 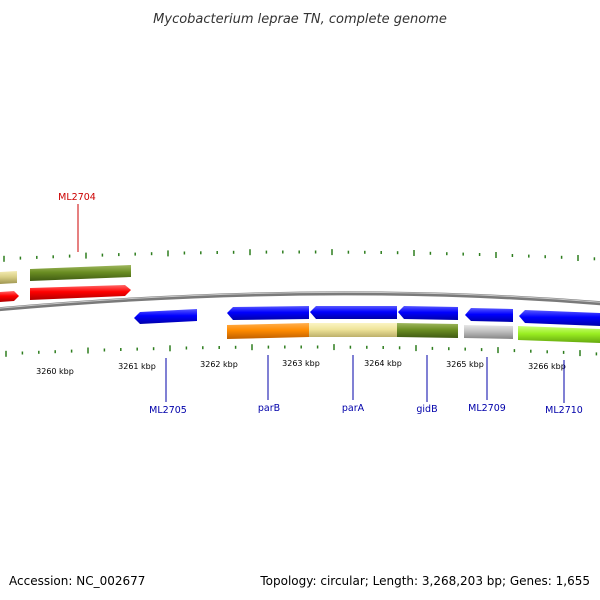 I want to click on gene-label-gidB: gidB, so click(x=426, y=409).